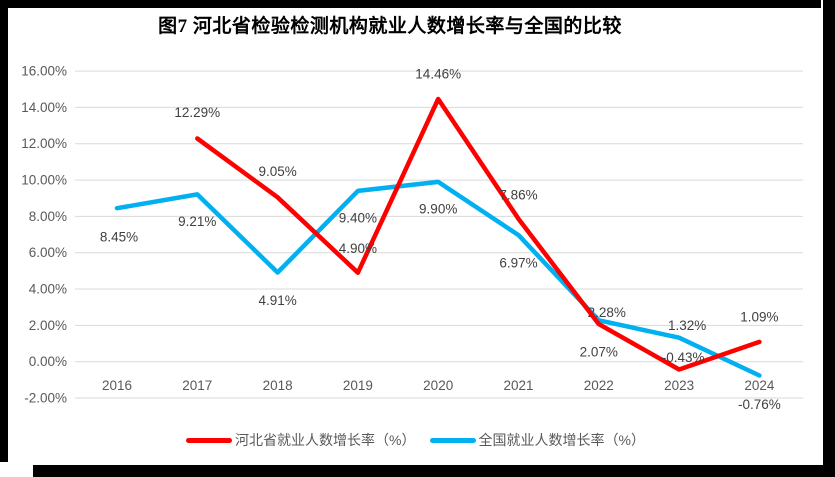  Describe the element at coordinates (599, 352) in the screenshot. I see `data-label: 2.07%` at that location.